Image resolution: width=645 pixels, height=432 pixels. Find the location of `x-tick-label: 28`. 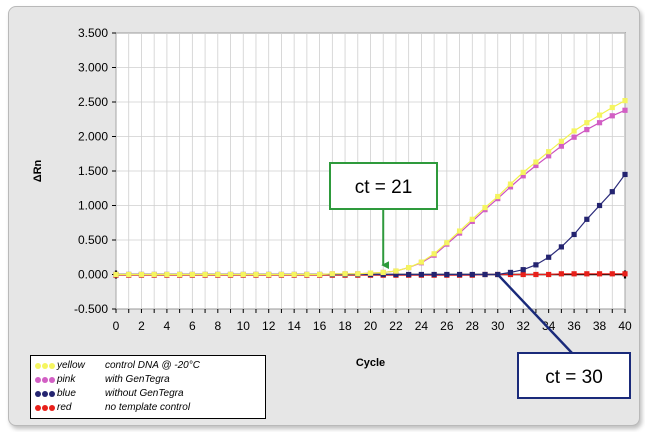

x-tick-label: 28 is located at coordinates (473, 326).